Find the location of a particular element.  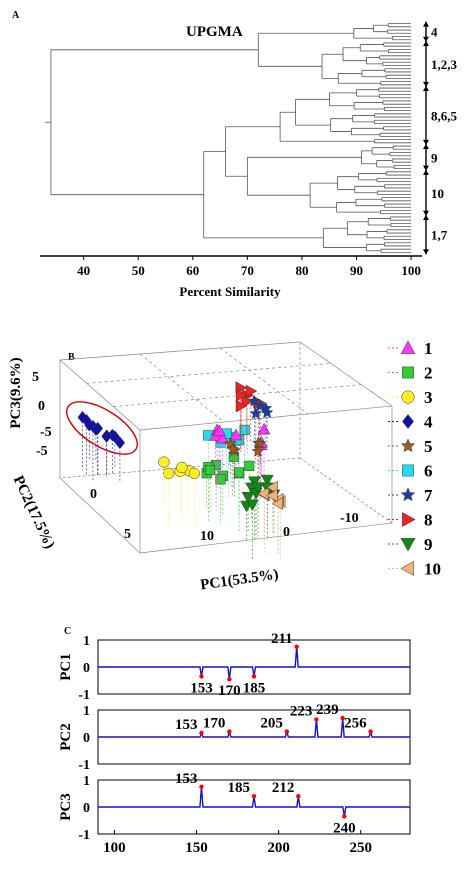

pca-points is located at coordinates (176, 470).